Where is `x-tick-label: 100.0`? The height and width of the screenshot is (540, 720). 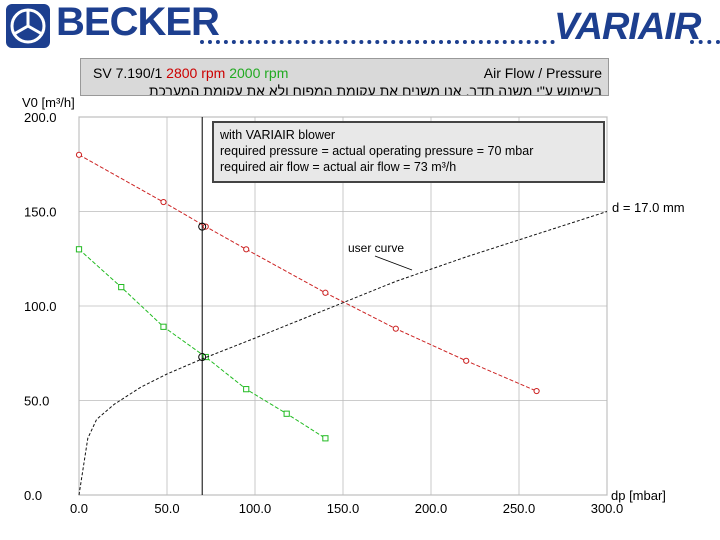 x-tick-label: 100.0 is located at coordinates (255, 508).